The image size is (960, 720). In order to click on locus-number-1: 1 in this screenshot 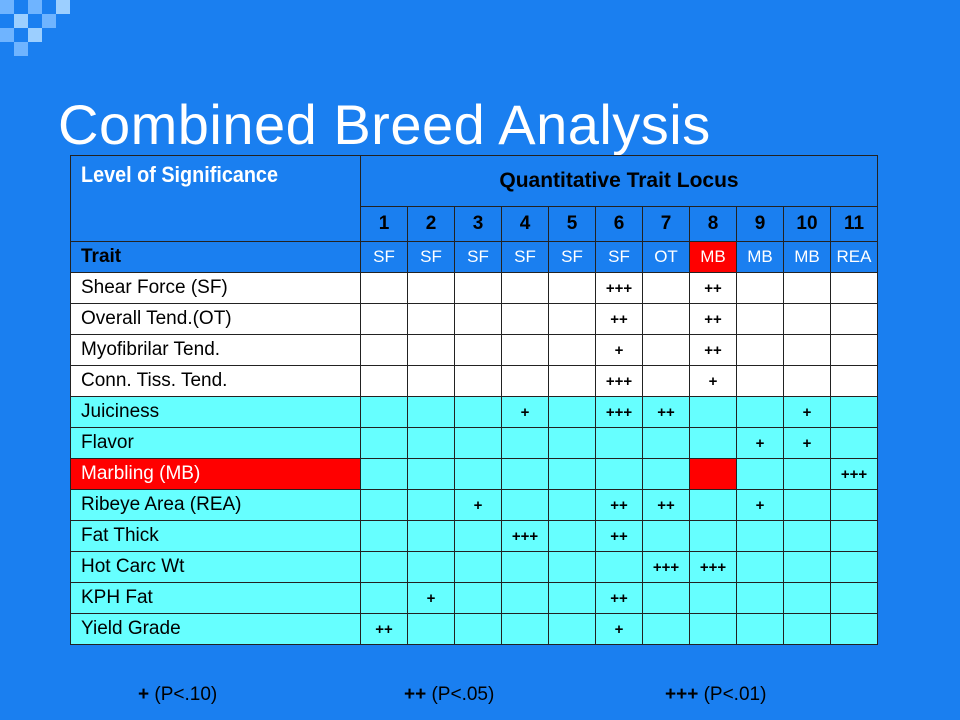, I will do `click(384, 224)`.